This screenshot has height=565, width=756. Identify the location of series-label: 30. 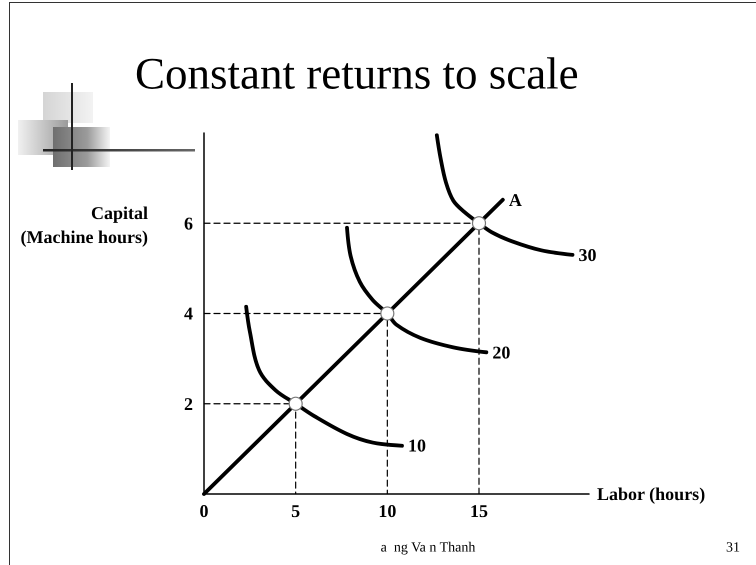
(587, 254).